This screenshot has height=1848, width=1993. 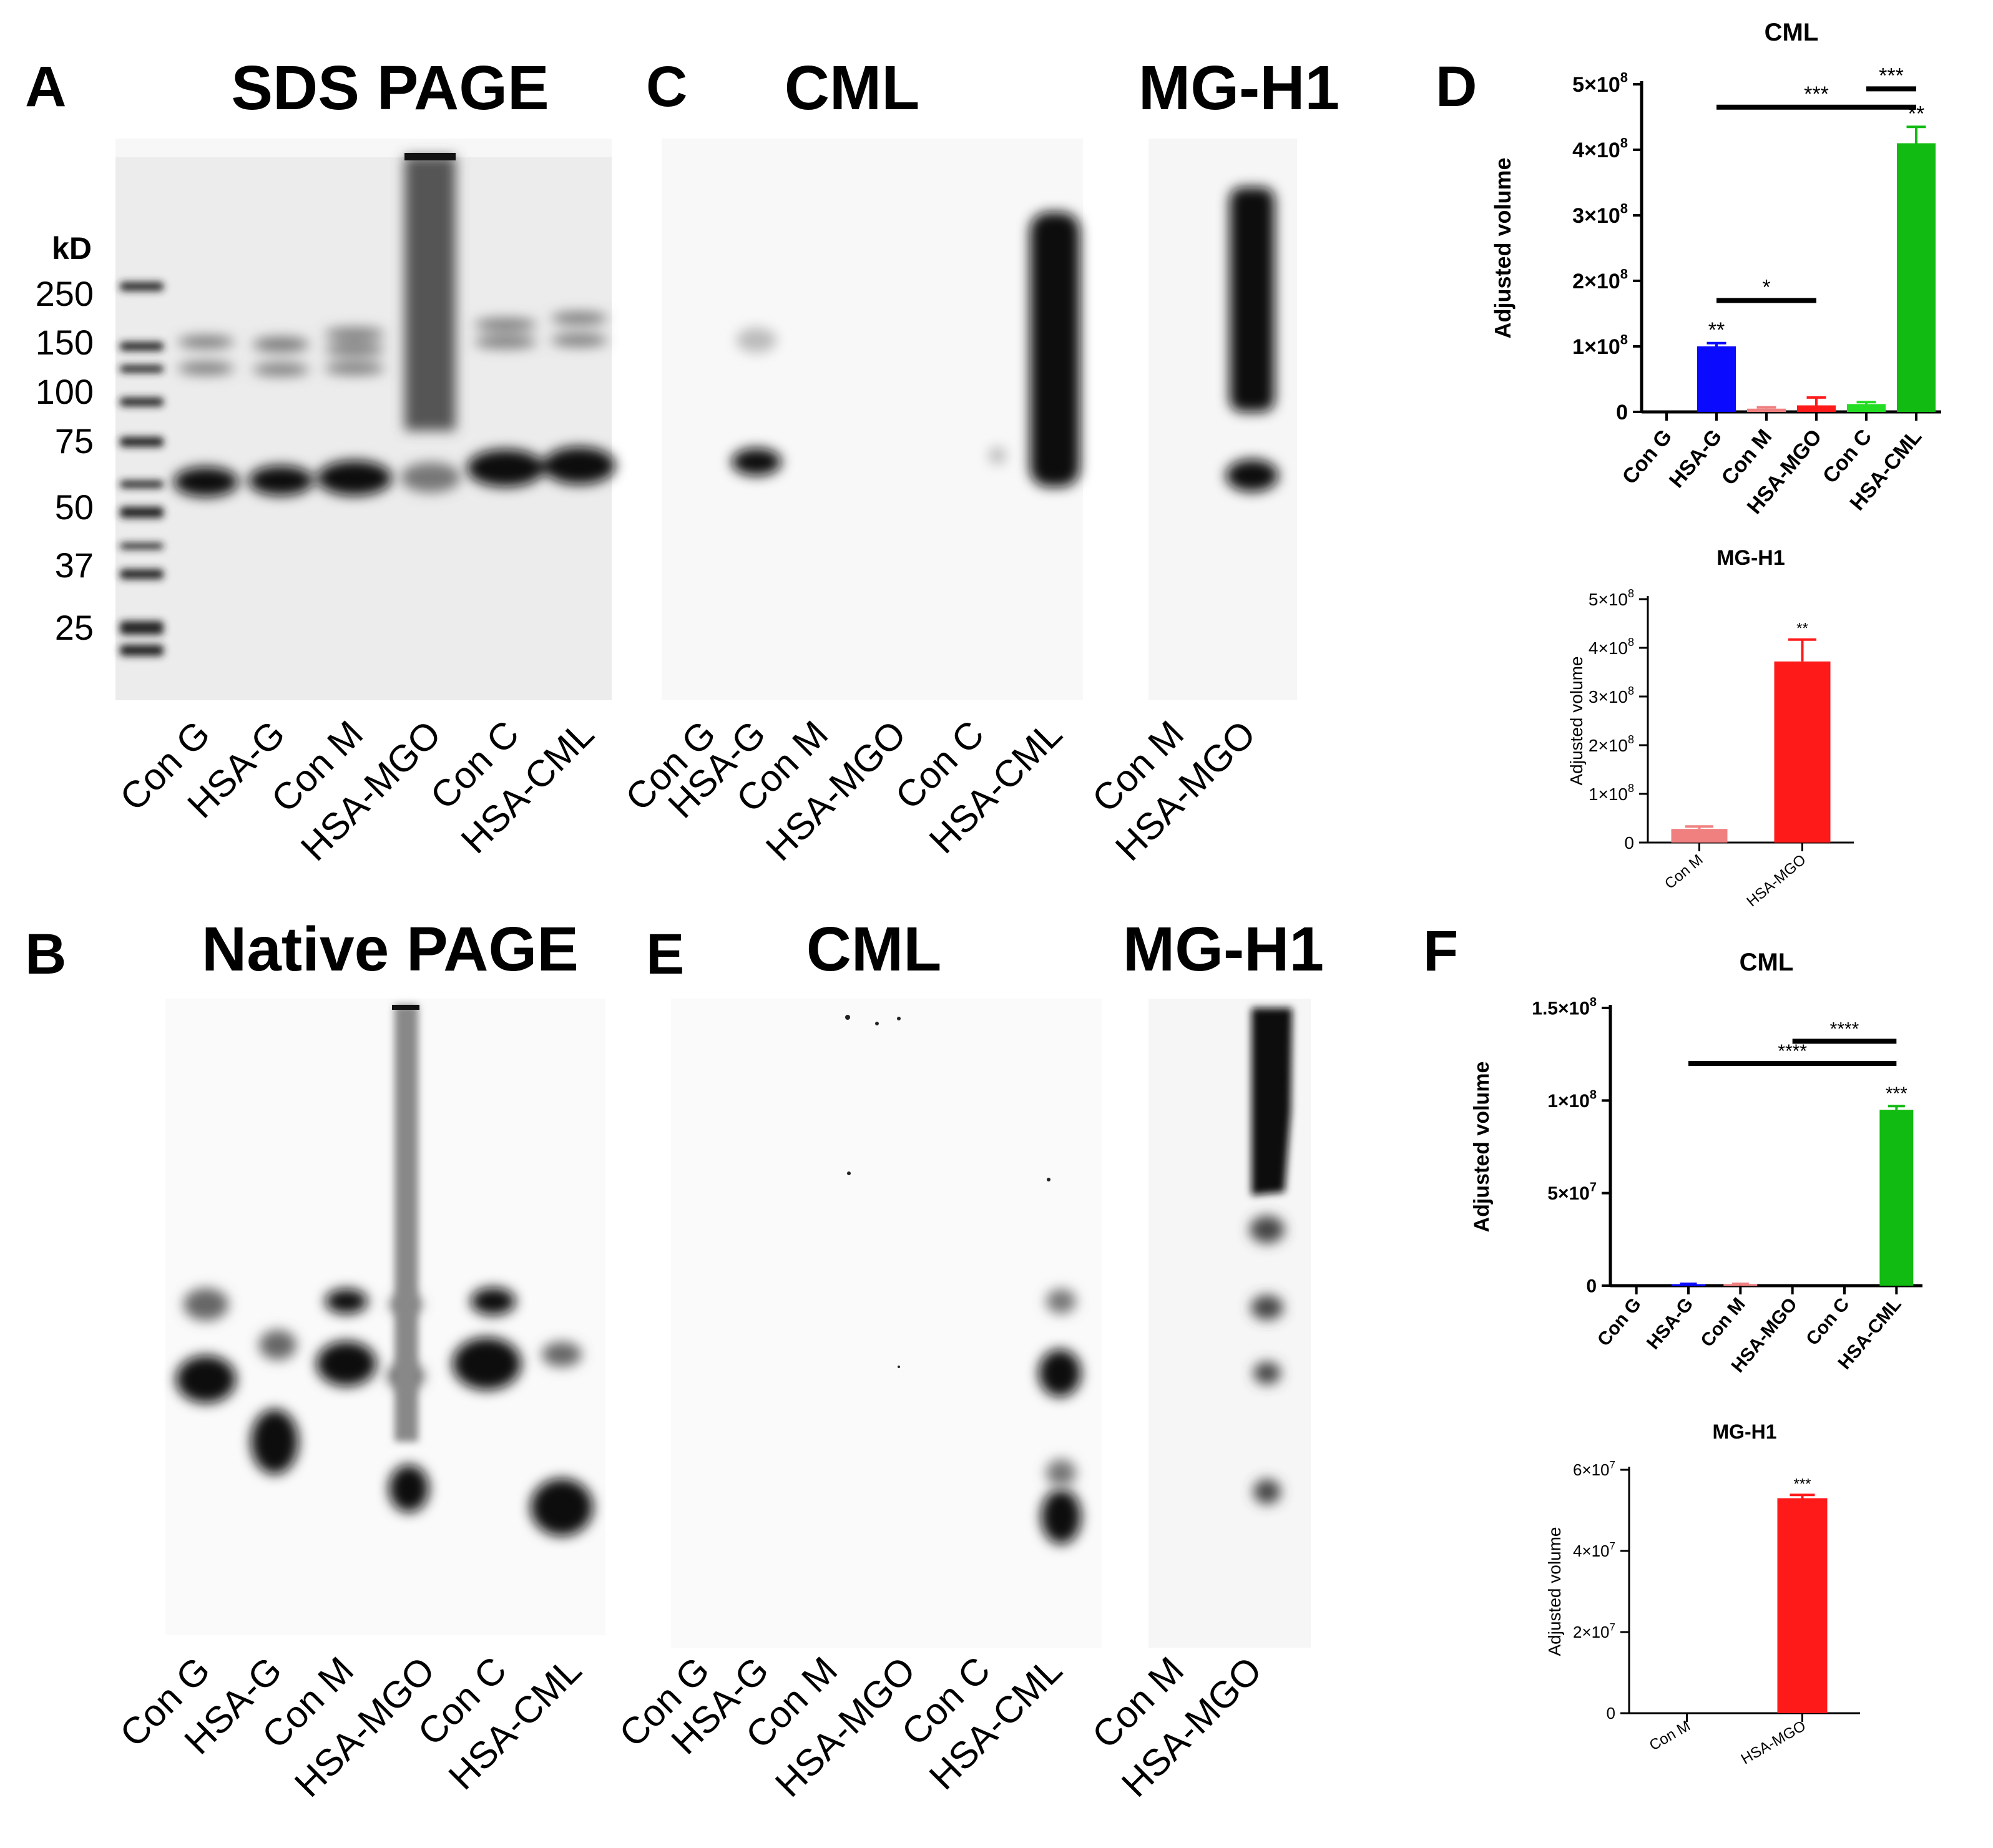 What do you see at coordinates (852, 88) in the screenshot?
I see `panel-c-cml-title: CML` at bounding box center [852, 88].